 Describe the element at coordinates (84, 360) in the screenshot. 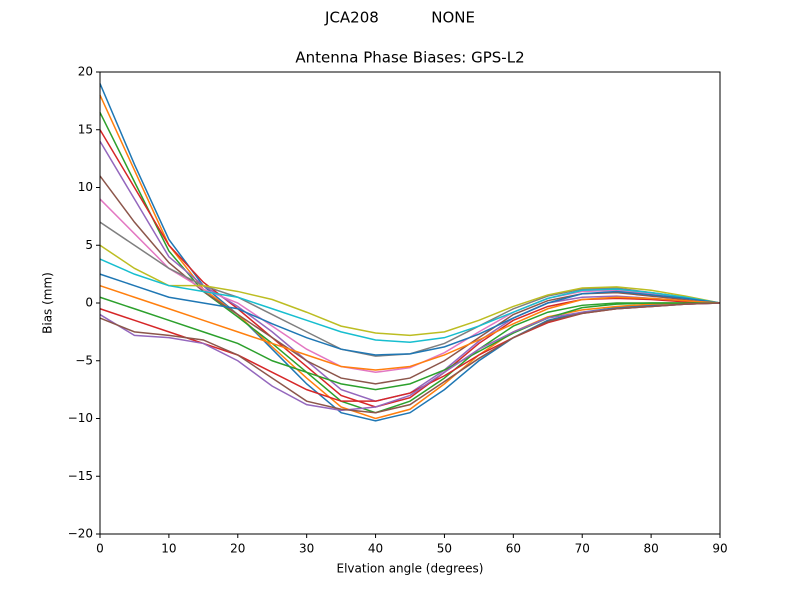

I see `y-tick-label: −5` at that location.